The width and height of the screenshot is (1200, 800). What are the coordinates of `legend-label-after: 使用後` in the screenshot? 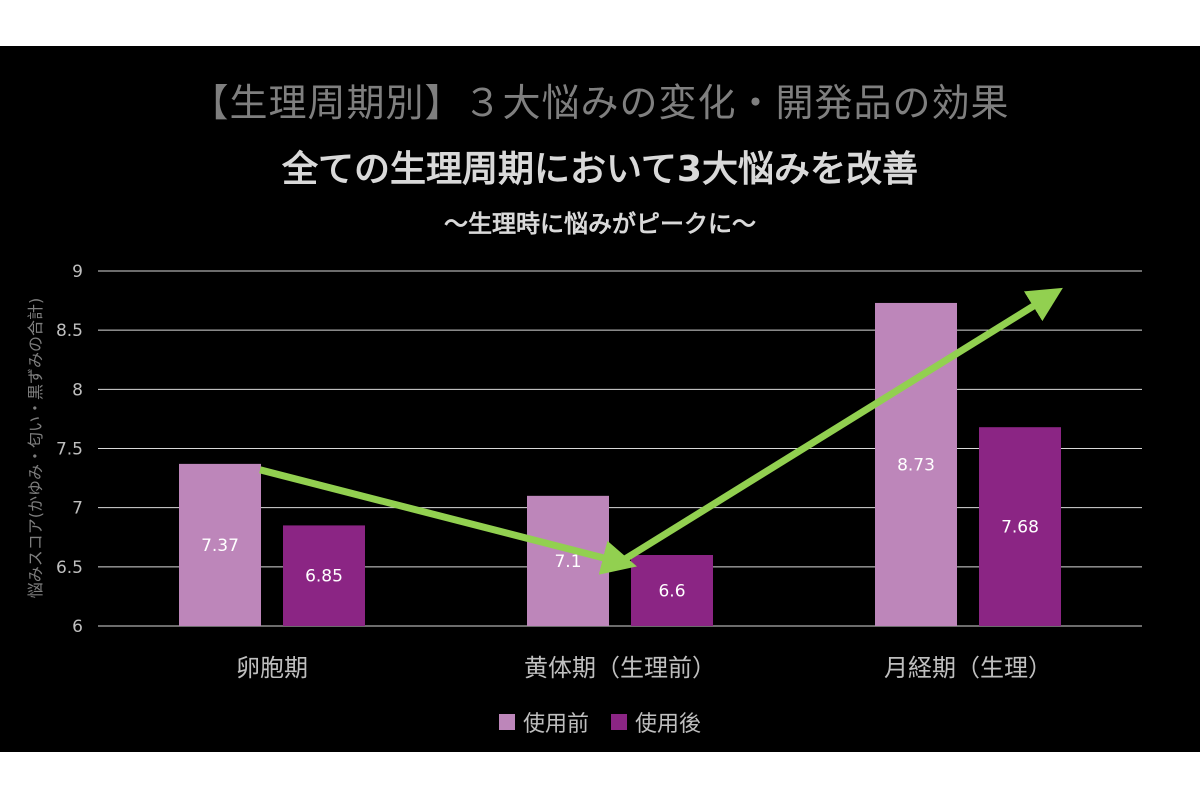 It's located at (668, 724).